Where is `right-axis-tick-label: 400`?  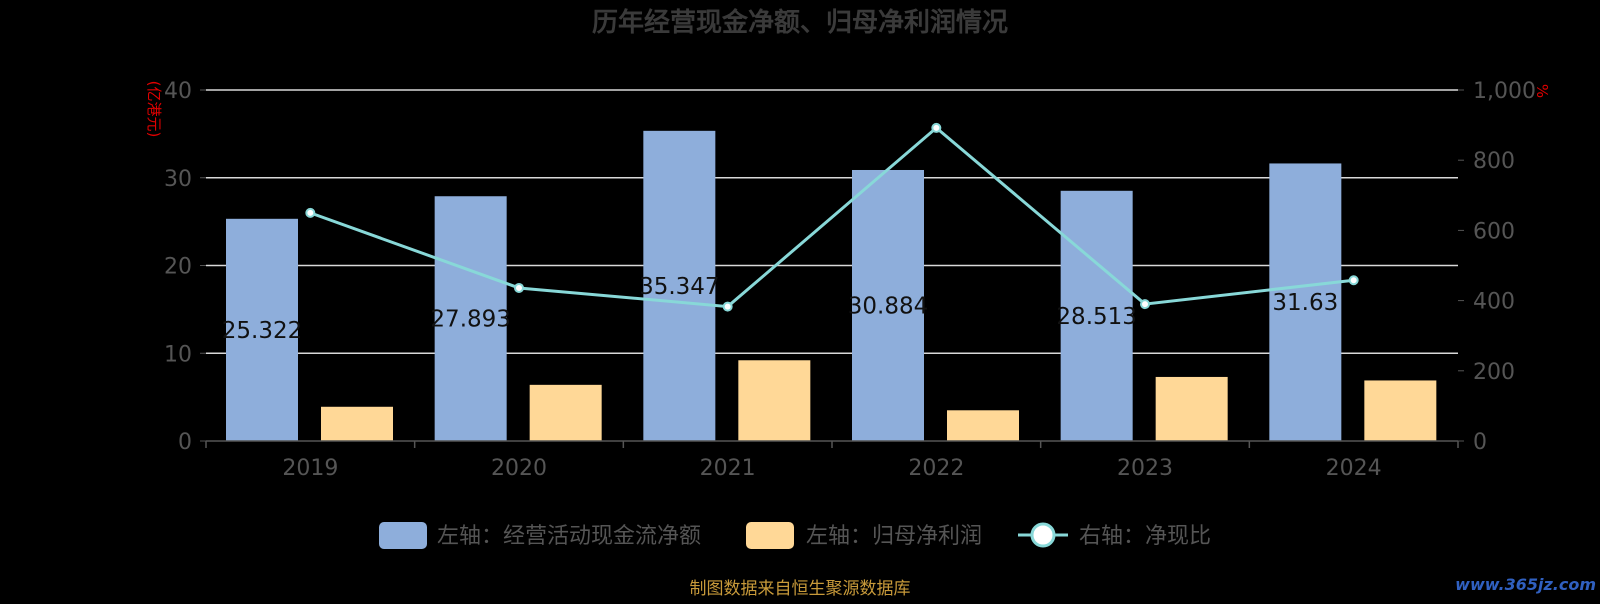 right-axis-tick-label: 400 is located at coordinates (1494, 302).